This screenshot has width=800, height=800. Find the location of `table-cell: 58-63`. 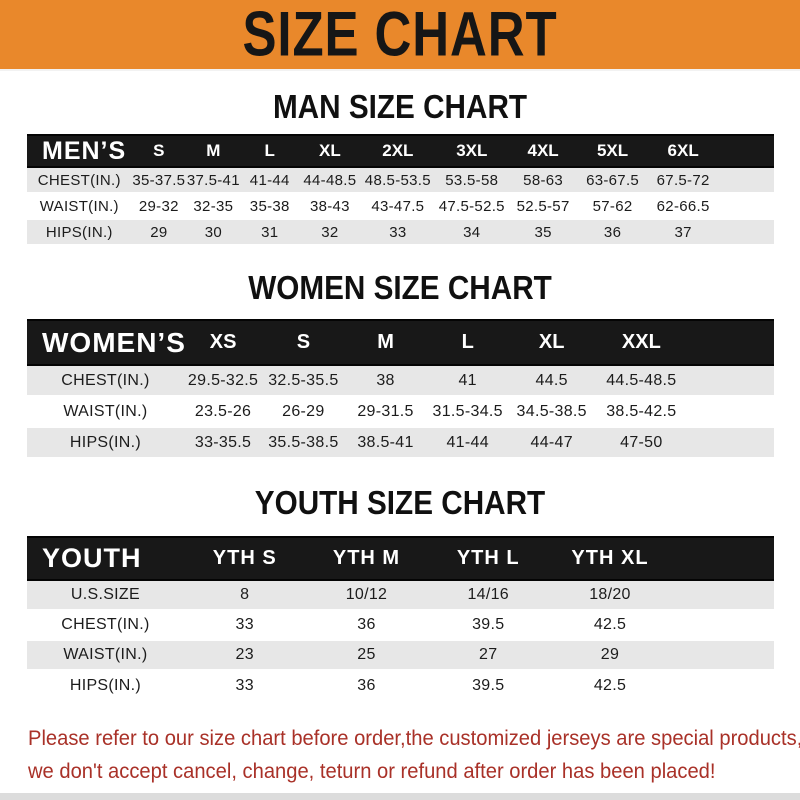

table-cell: 58-63 is located at coordinates (543, 180).